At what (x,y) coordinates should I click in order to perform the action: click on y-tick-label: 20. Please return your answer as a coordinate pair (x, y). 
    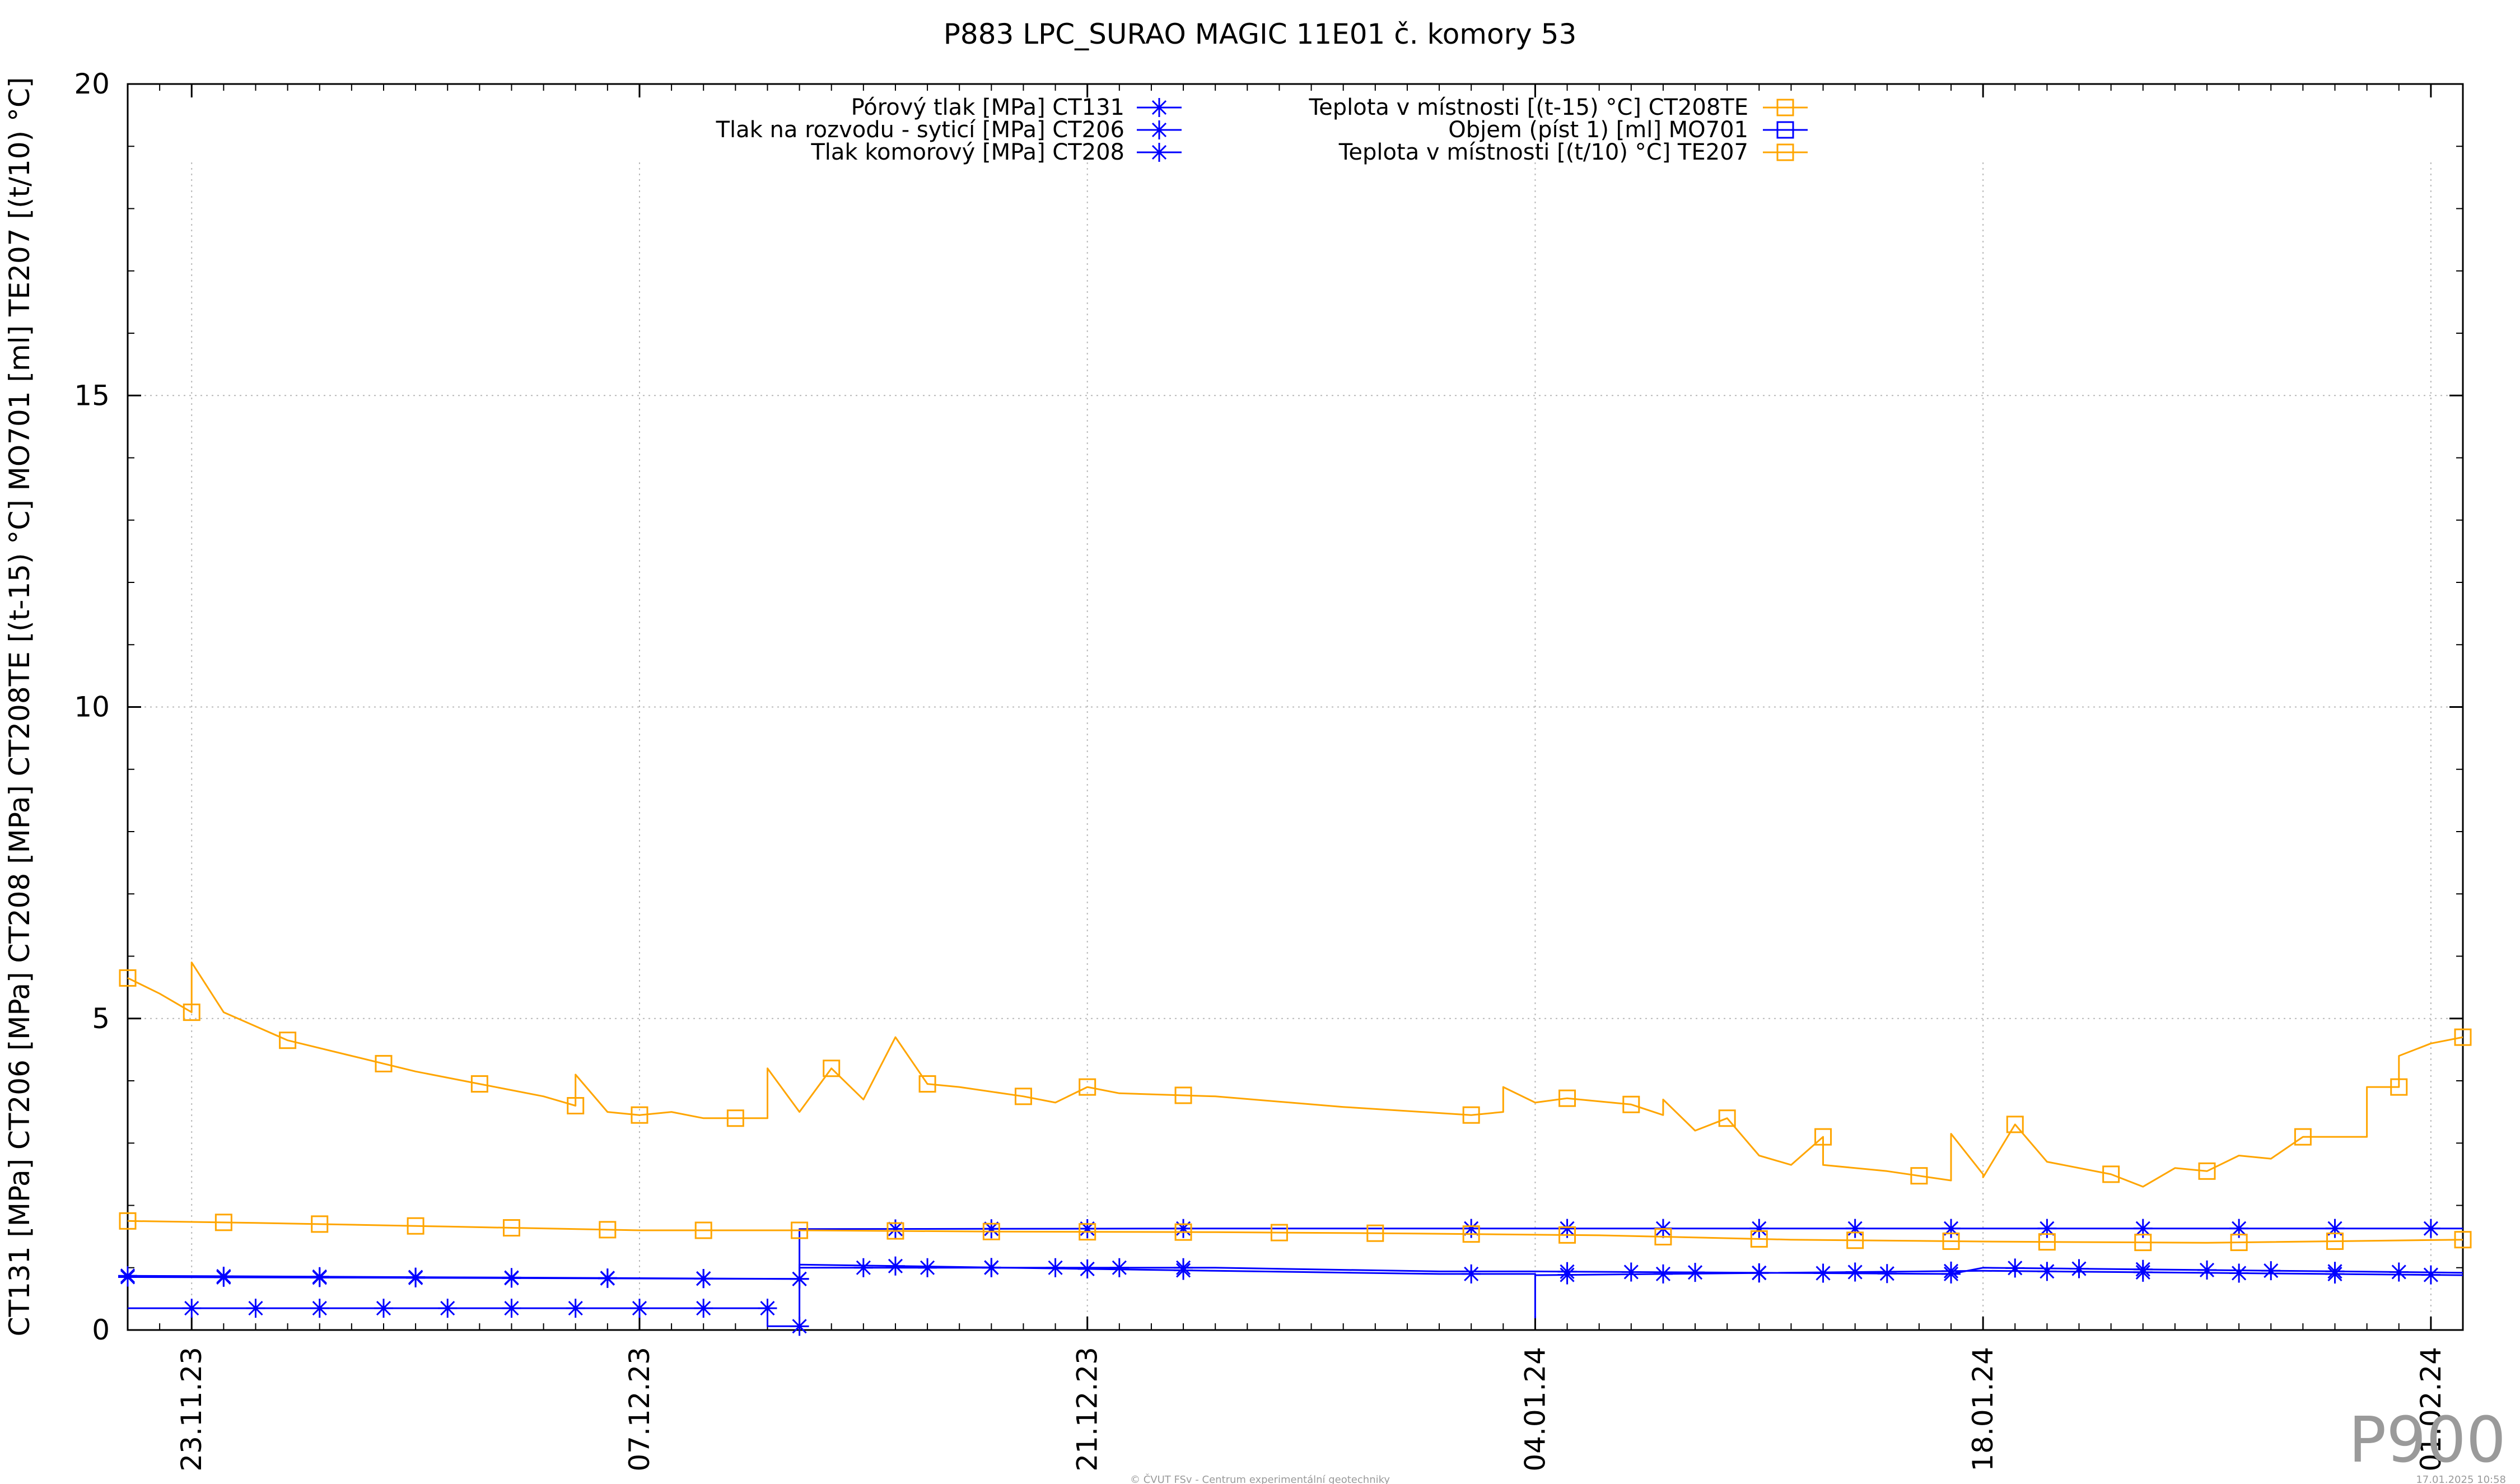
    Looking at the image, I should click on (92, 84).